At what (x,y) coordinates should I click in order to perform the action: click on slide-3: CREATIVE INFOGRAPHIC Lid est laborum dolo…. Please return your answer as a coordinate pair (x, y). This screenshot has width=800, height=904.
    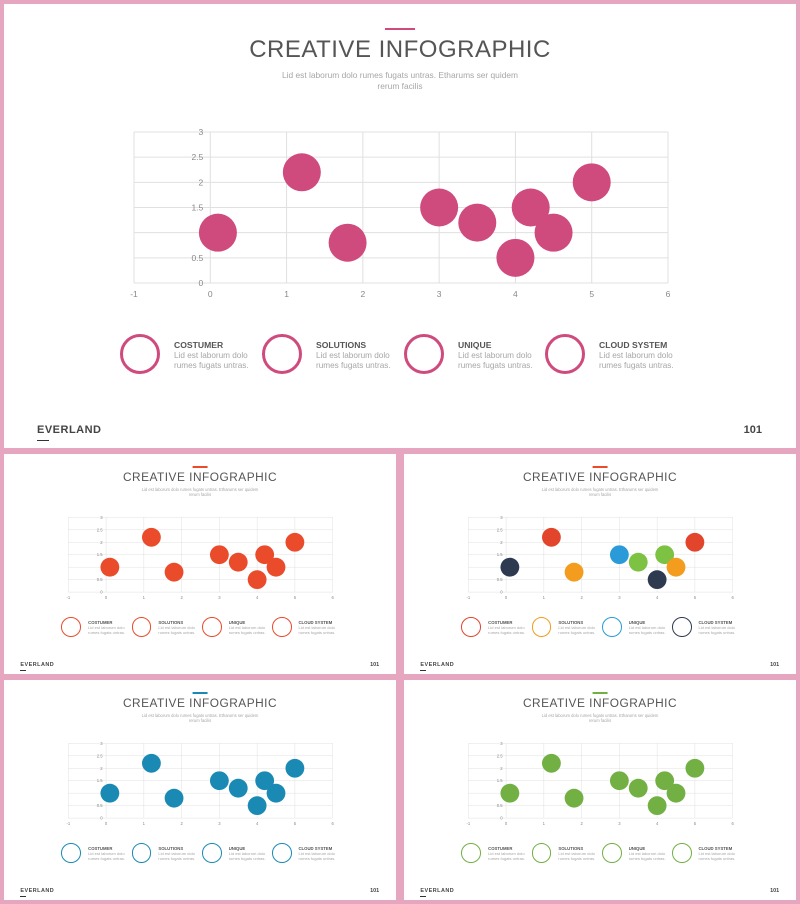
    Looking at the image, I should click on (600, 564).